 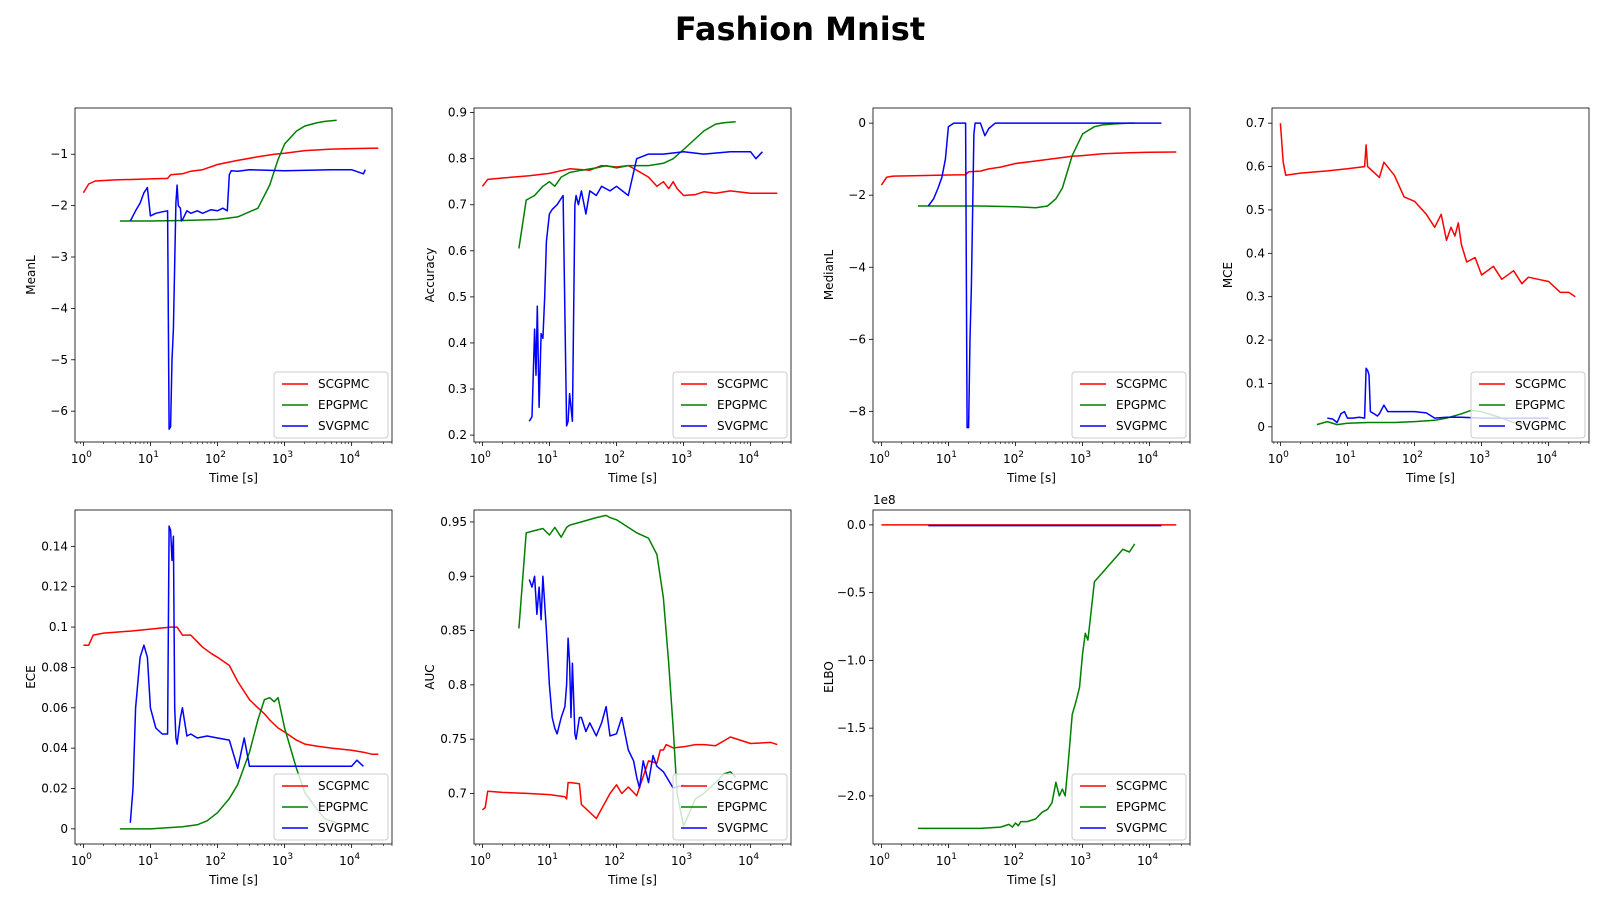 What do you see at coordinates (453, 739) in the screenshot?
I see `y-tick-label: 0.75` at bounding box center [453, 739].